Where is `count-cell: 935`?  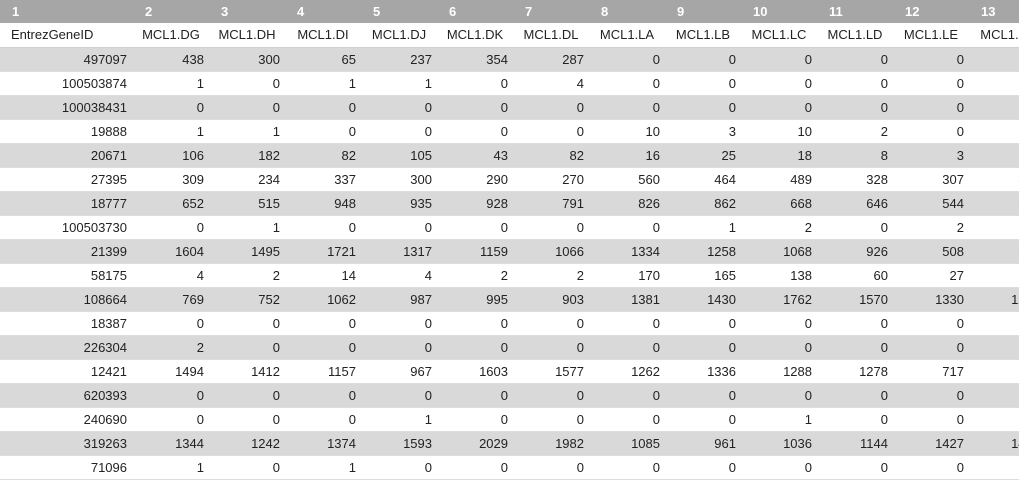
count-cell: 935 is located at coordinates (399, 203).